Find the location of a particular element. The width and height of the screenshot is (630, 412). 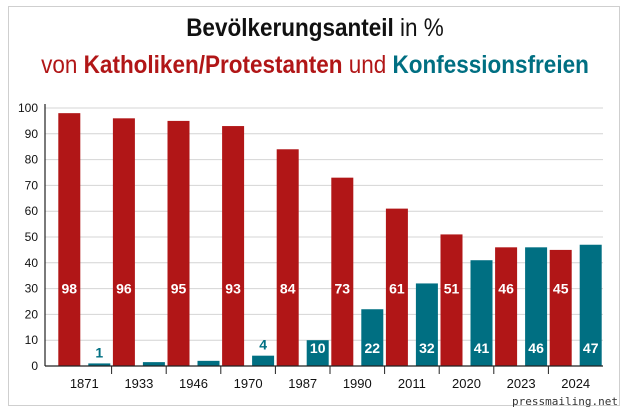

data-label: 10 is located at coordinates (318, 348).